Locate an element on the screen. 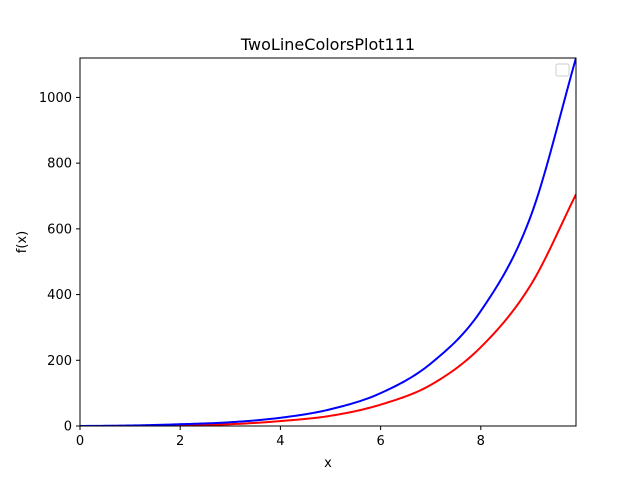 The height and width of the screenshot is (480, 640). x-tick-label: 4 is located at coordinates (280, 441).